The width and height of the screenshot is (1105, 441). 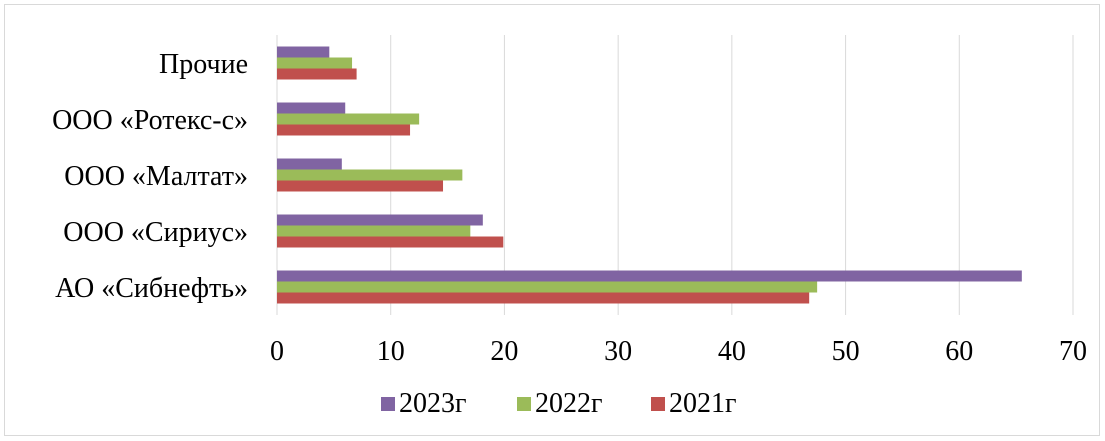 What do you see at coordinates (151, 288) in the screenshot?
I see `category-label: АО «Сибнефть»` at bounding box center [151, 288].